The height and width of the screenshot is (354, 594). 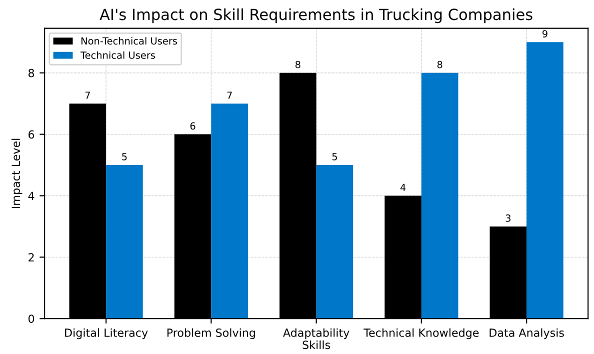 What do you see at coordinates (545, 34) in the screenshot?
I see `data-label: 9` at bounding box center [545, 34].